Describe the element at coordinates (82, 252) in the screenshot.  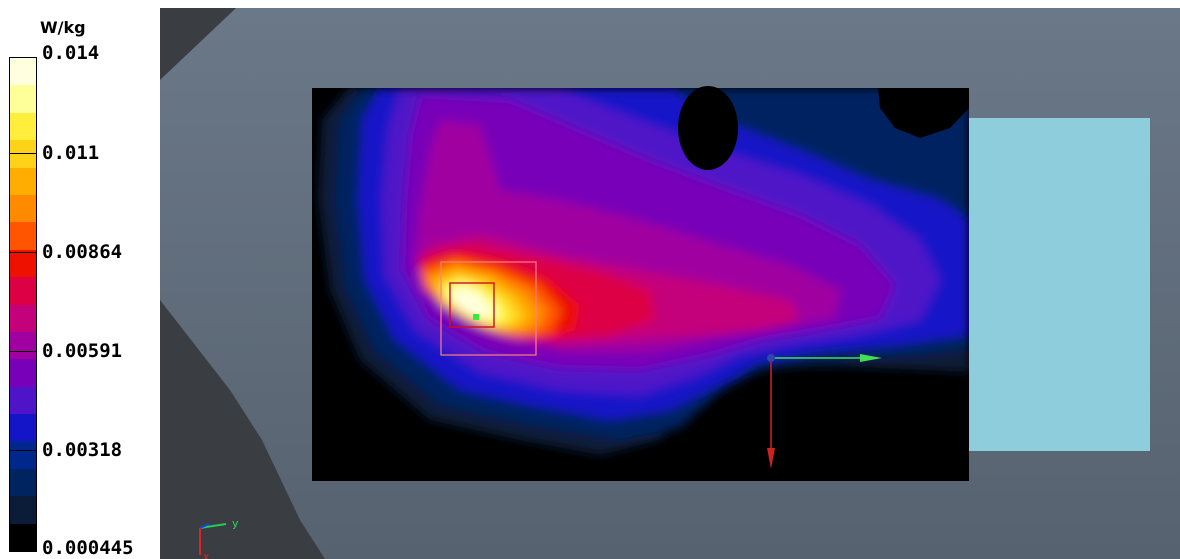
I see `legend-tick-label: 0.00864` at that location.